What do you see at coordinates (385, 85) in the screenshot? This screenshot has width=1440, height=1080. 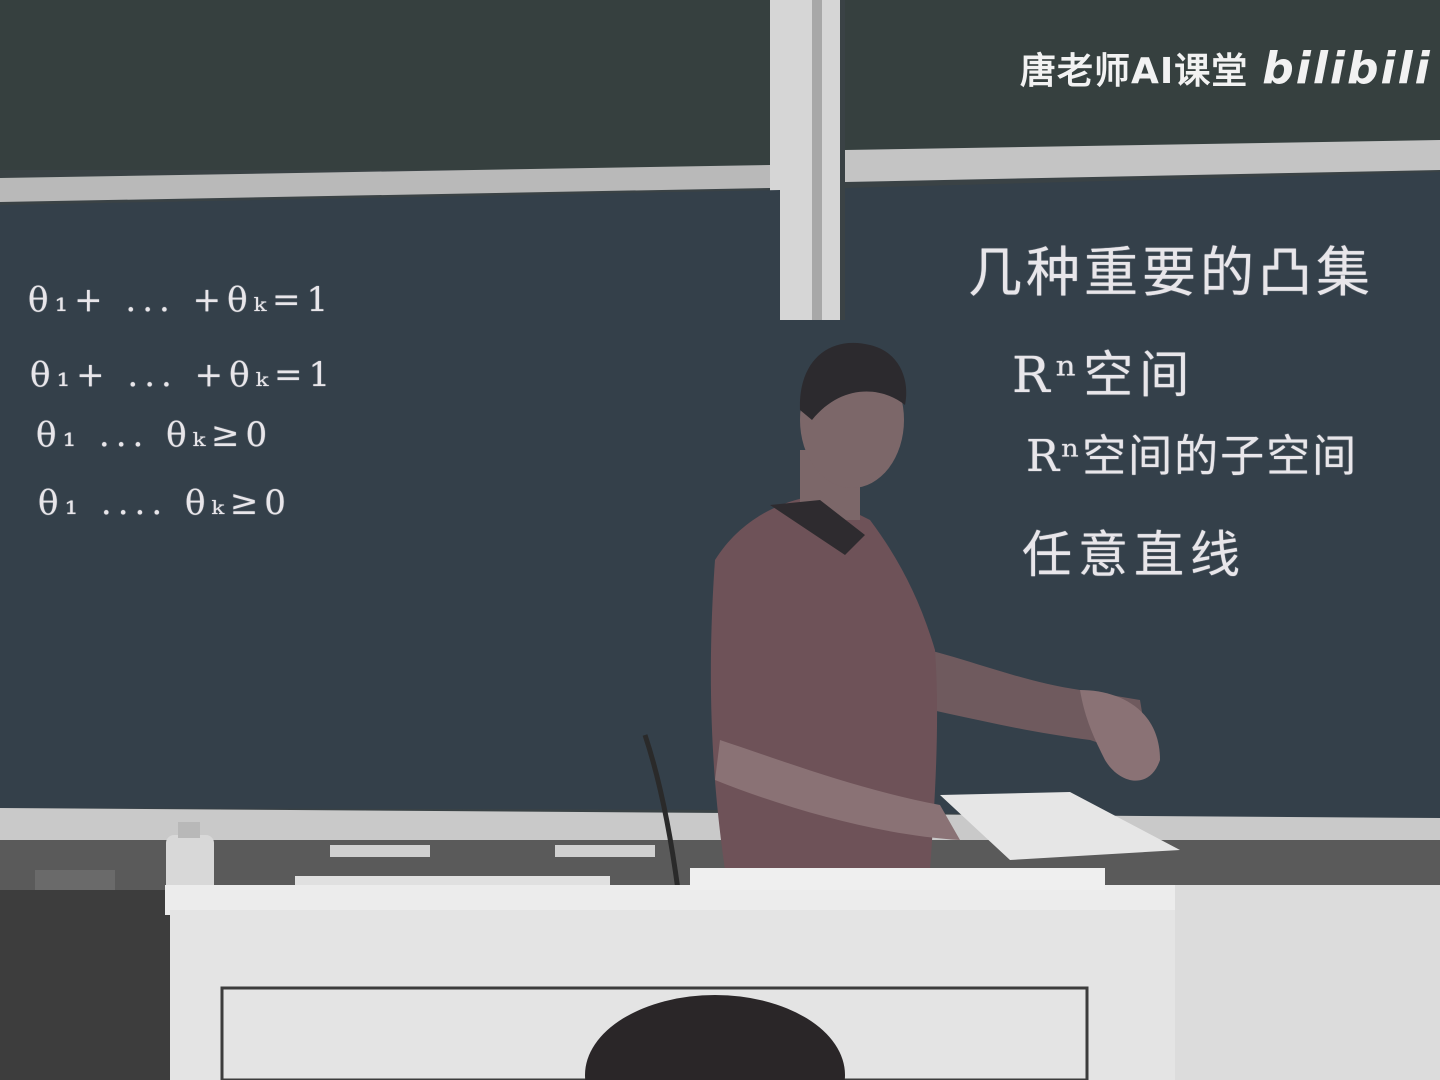 I see `upper-board-left` at bounding box center [385, 85].